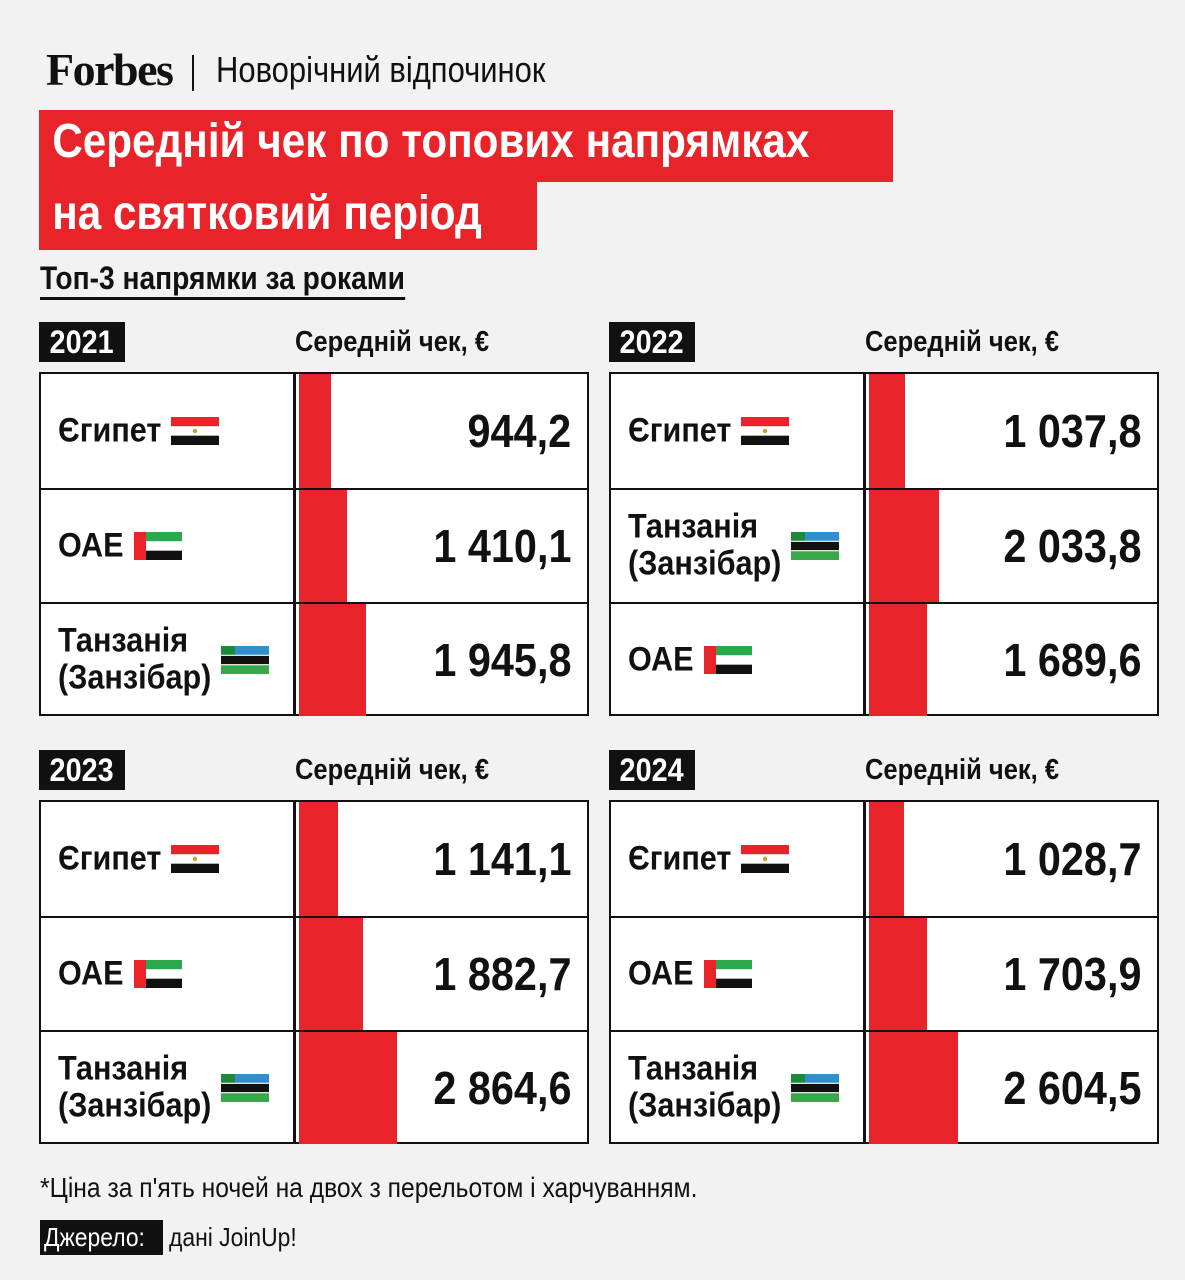 The image size is (1185, 1280). I want to click on table-row: ОАЕ 1 882,7, so click(314, 973).